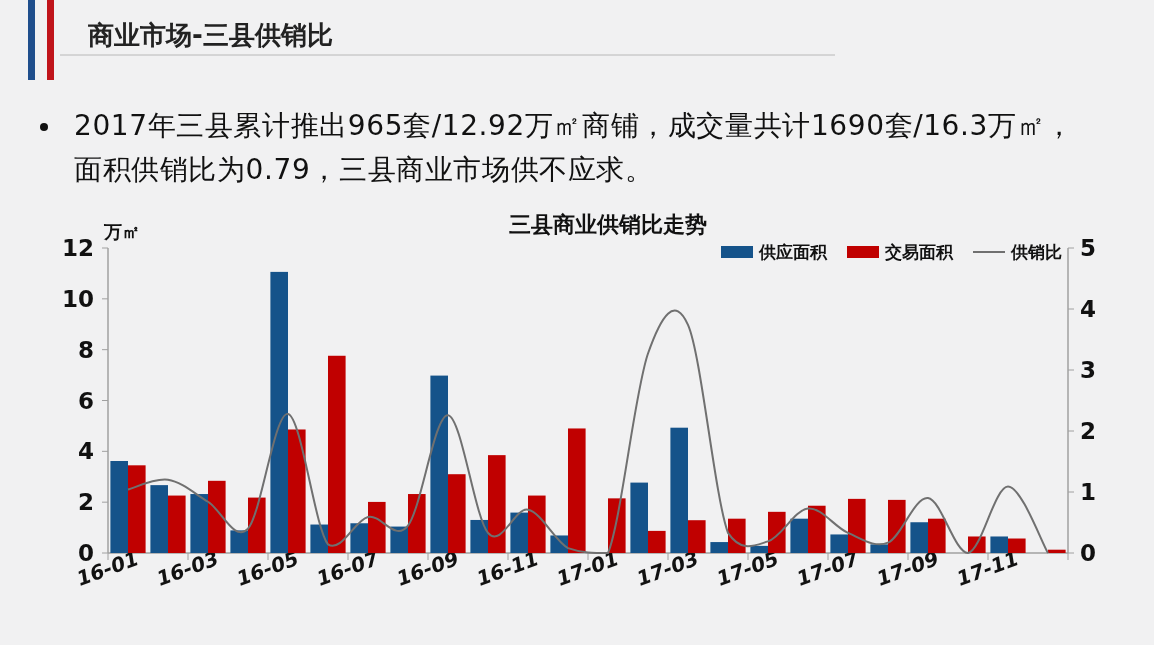 The image size is (1154, 645). I want to click on y2-tick-label: 2, so click(1088, 431).